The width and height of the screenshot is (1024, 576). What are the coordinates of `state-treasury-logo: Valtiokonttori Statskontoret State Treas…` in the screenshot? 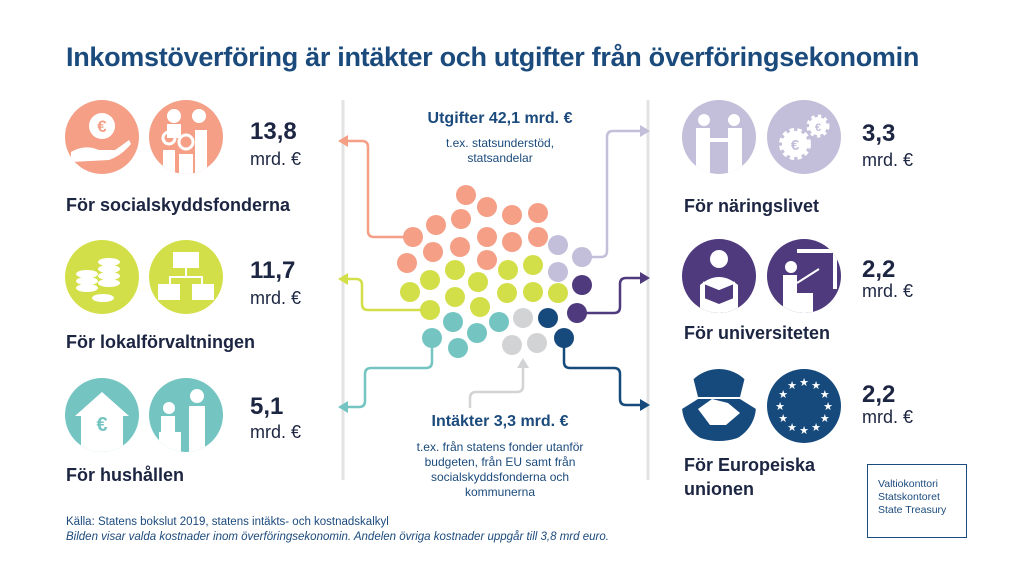 It's located at (917, 501).